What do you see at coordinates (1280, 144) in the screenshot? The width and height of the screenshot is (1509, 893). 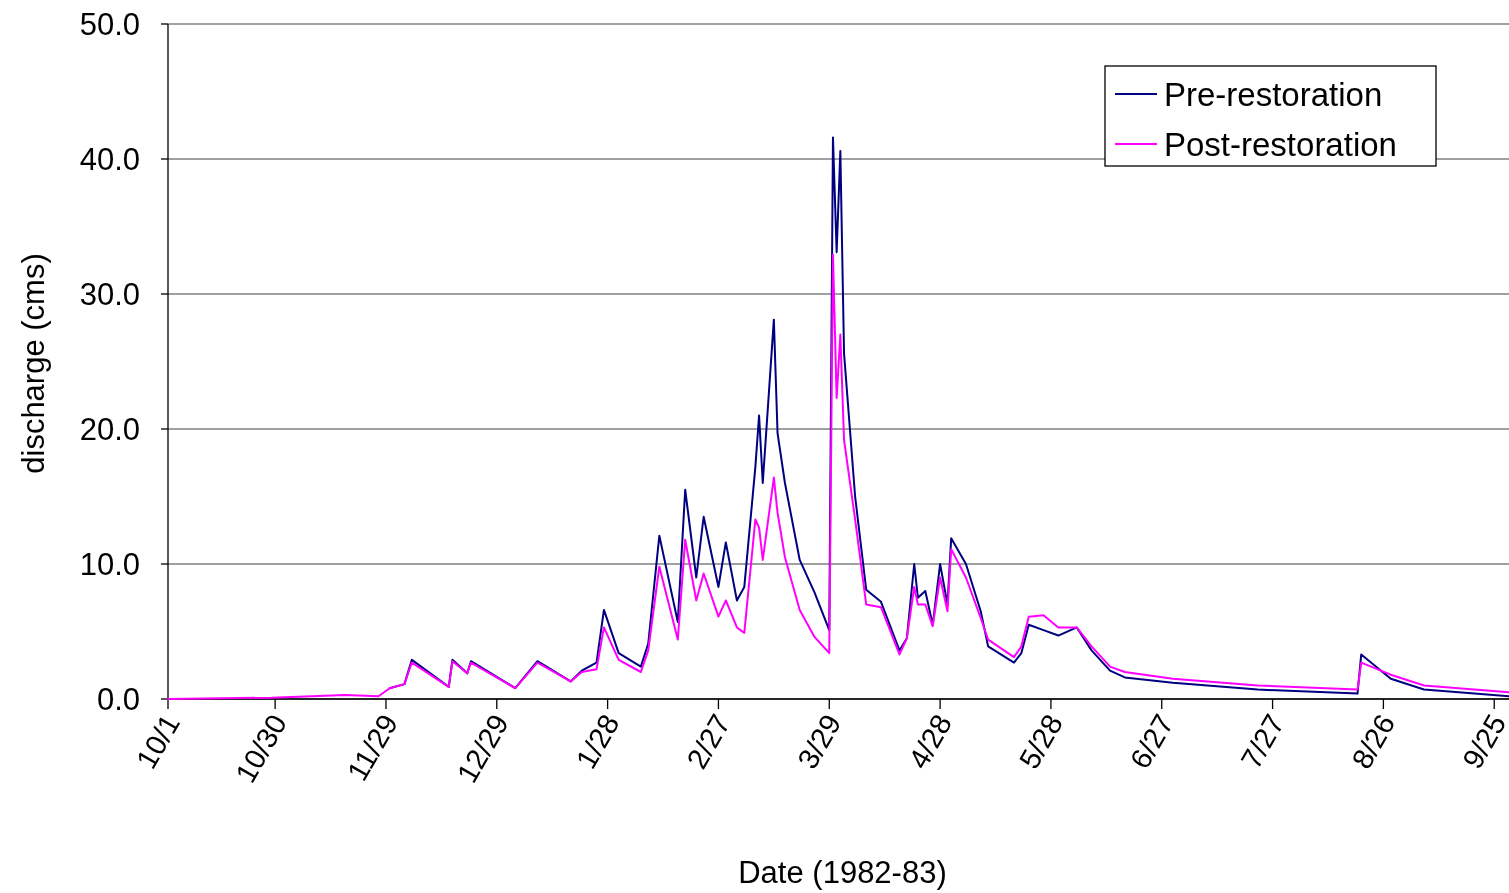 I see `legend-label: Post-restoration` at bounding box center [1280, 144].